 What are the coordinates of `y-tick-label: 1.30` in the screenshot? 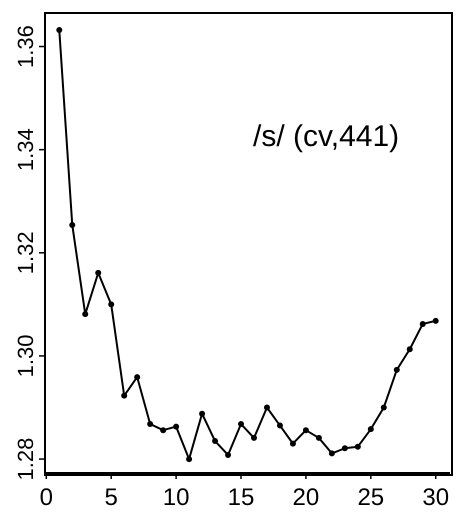 It's located at (25, 356).